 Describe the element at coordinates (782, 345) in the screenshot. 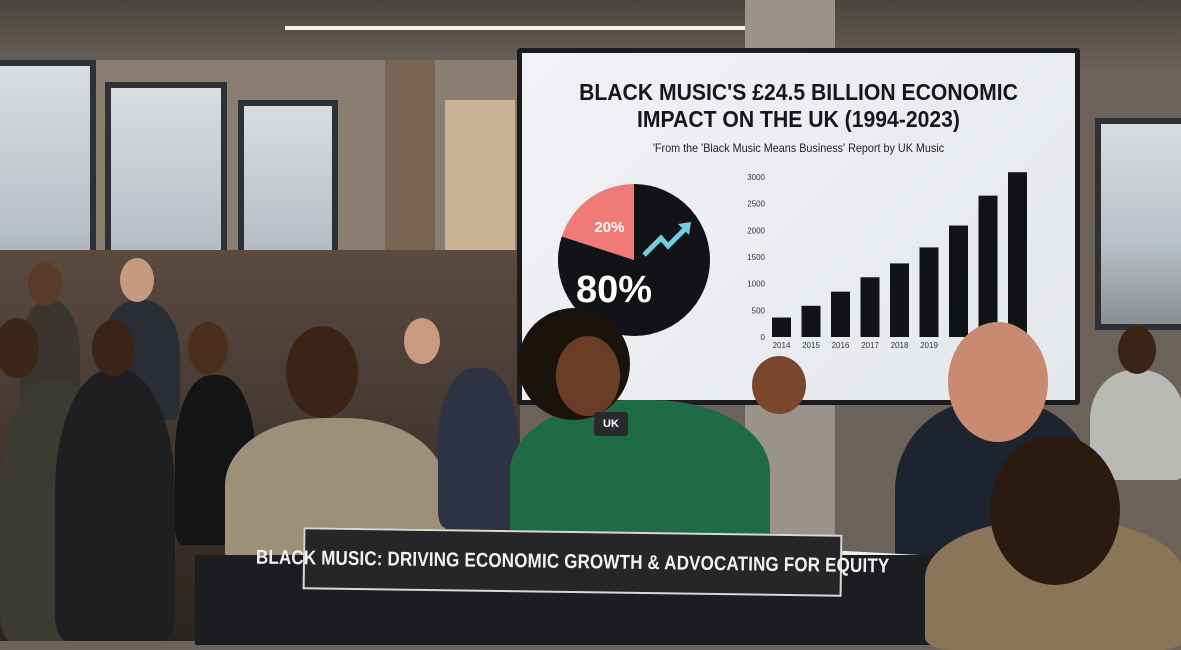

I see `x-tick-label: 2014` at that location.